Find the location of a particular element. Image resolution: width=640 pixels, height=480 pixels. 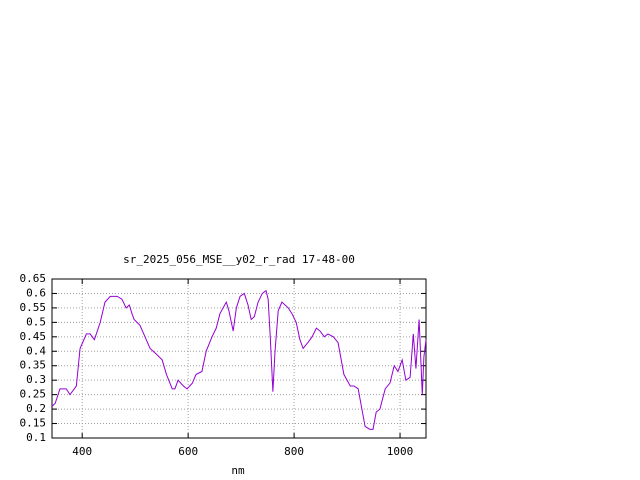

x-tick-label: 800 is located at coordinates (294, 451).